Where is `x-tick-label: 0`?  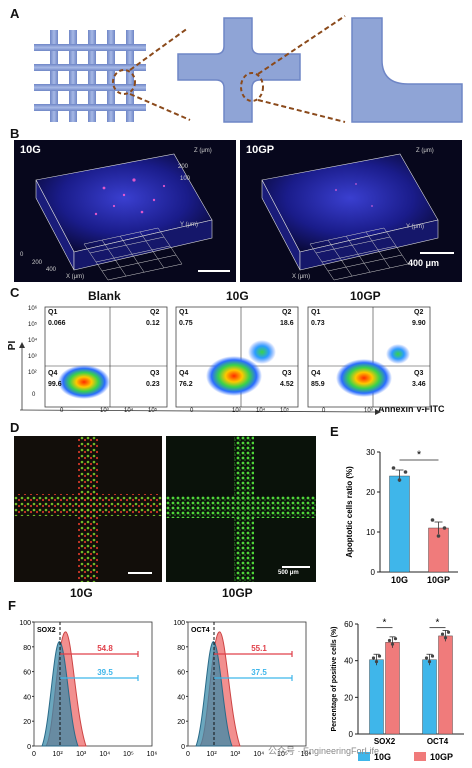 x-tick-label: 0 is located at coordinates (188, 754).